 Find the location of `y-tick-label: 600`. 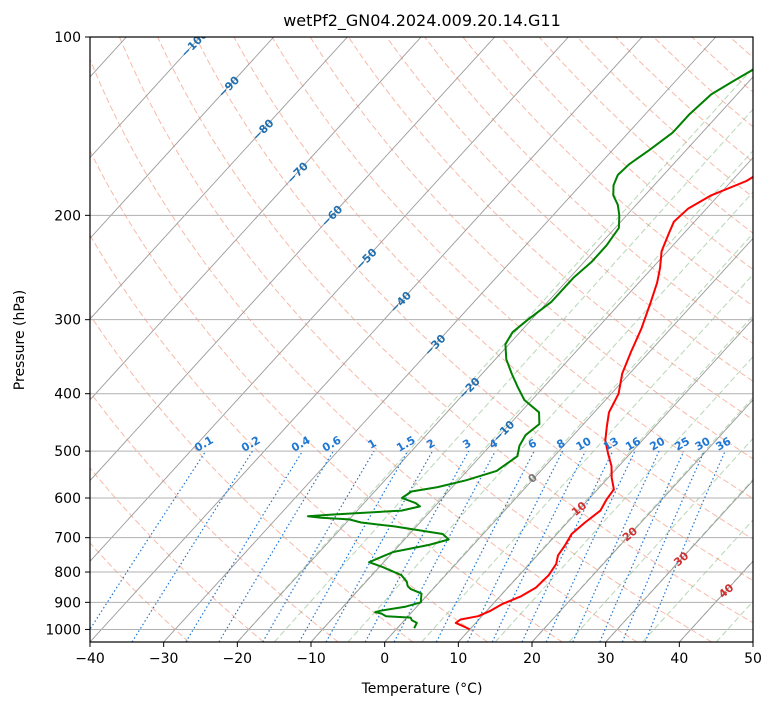

y-tick-label: 600 is located at coordinates (67, 499).